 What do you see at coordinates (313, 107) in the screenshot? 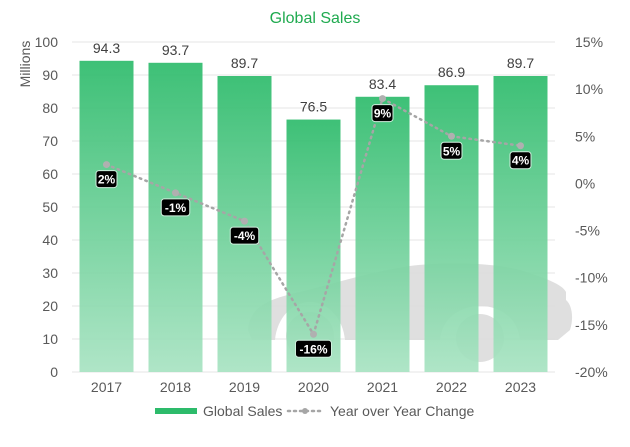
I see `bar-value-label: 76.5` at bounding box center [313, 107].